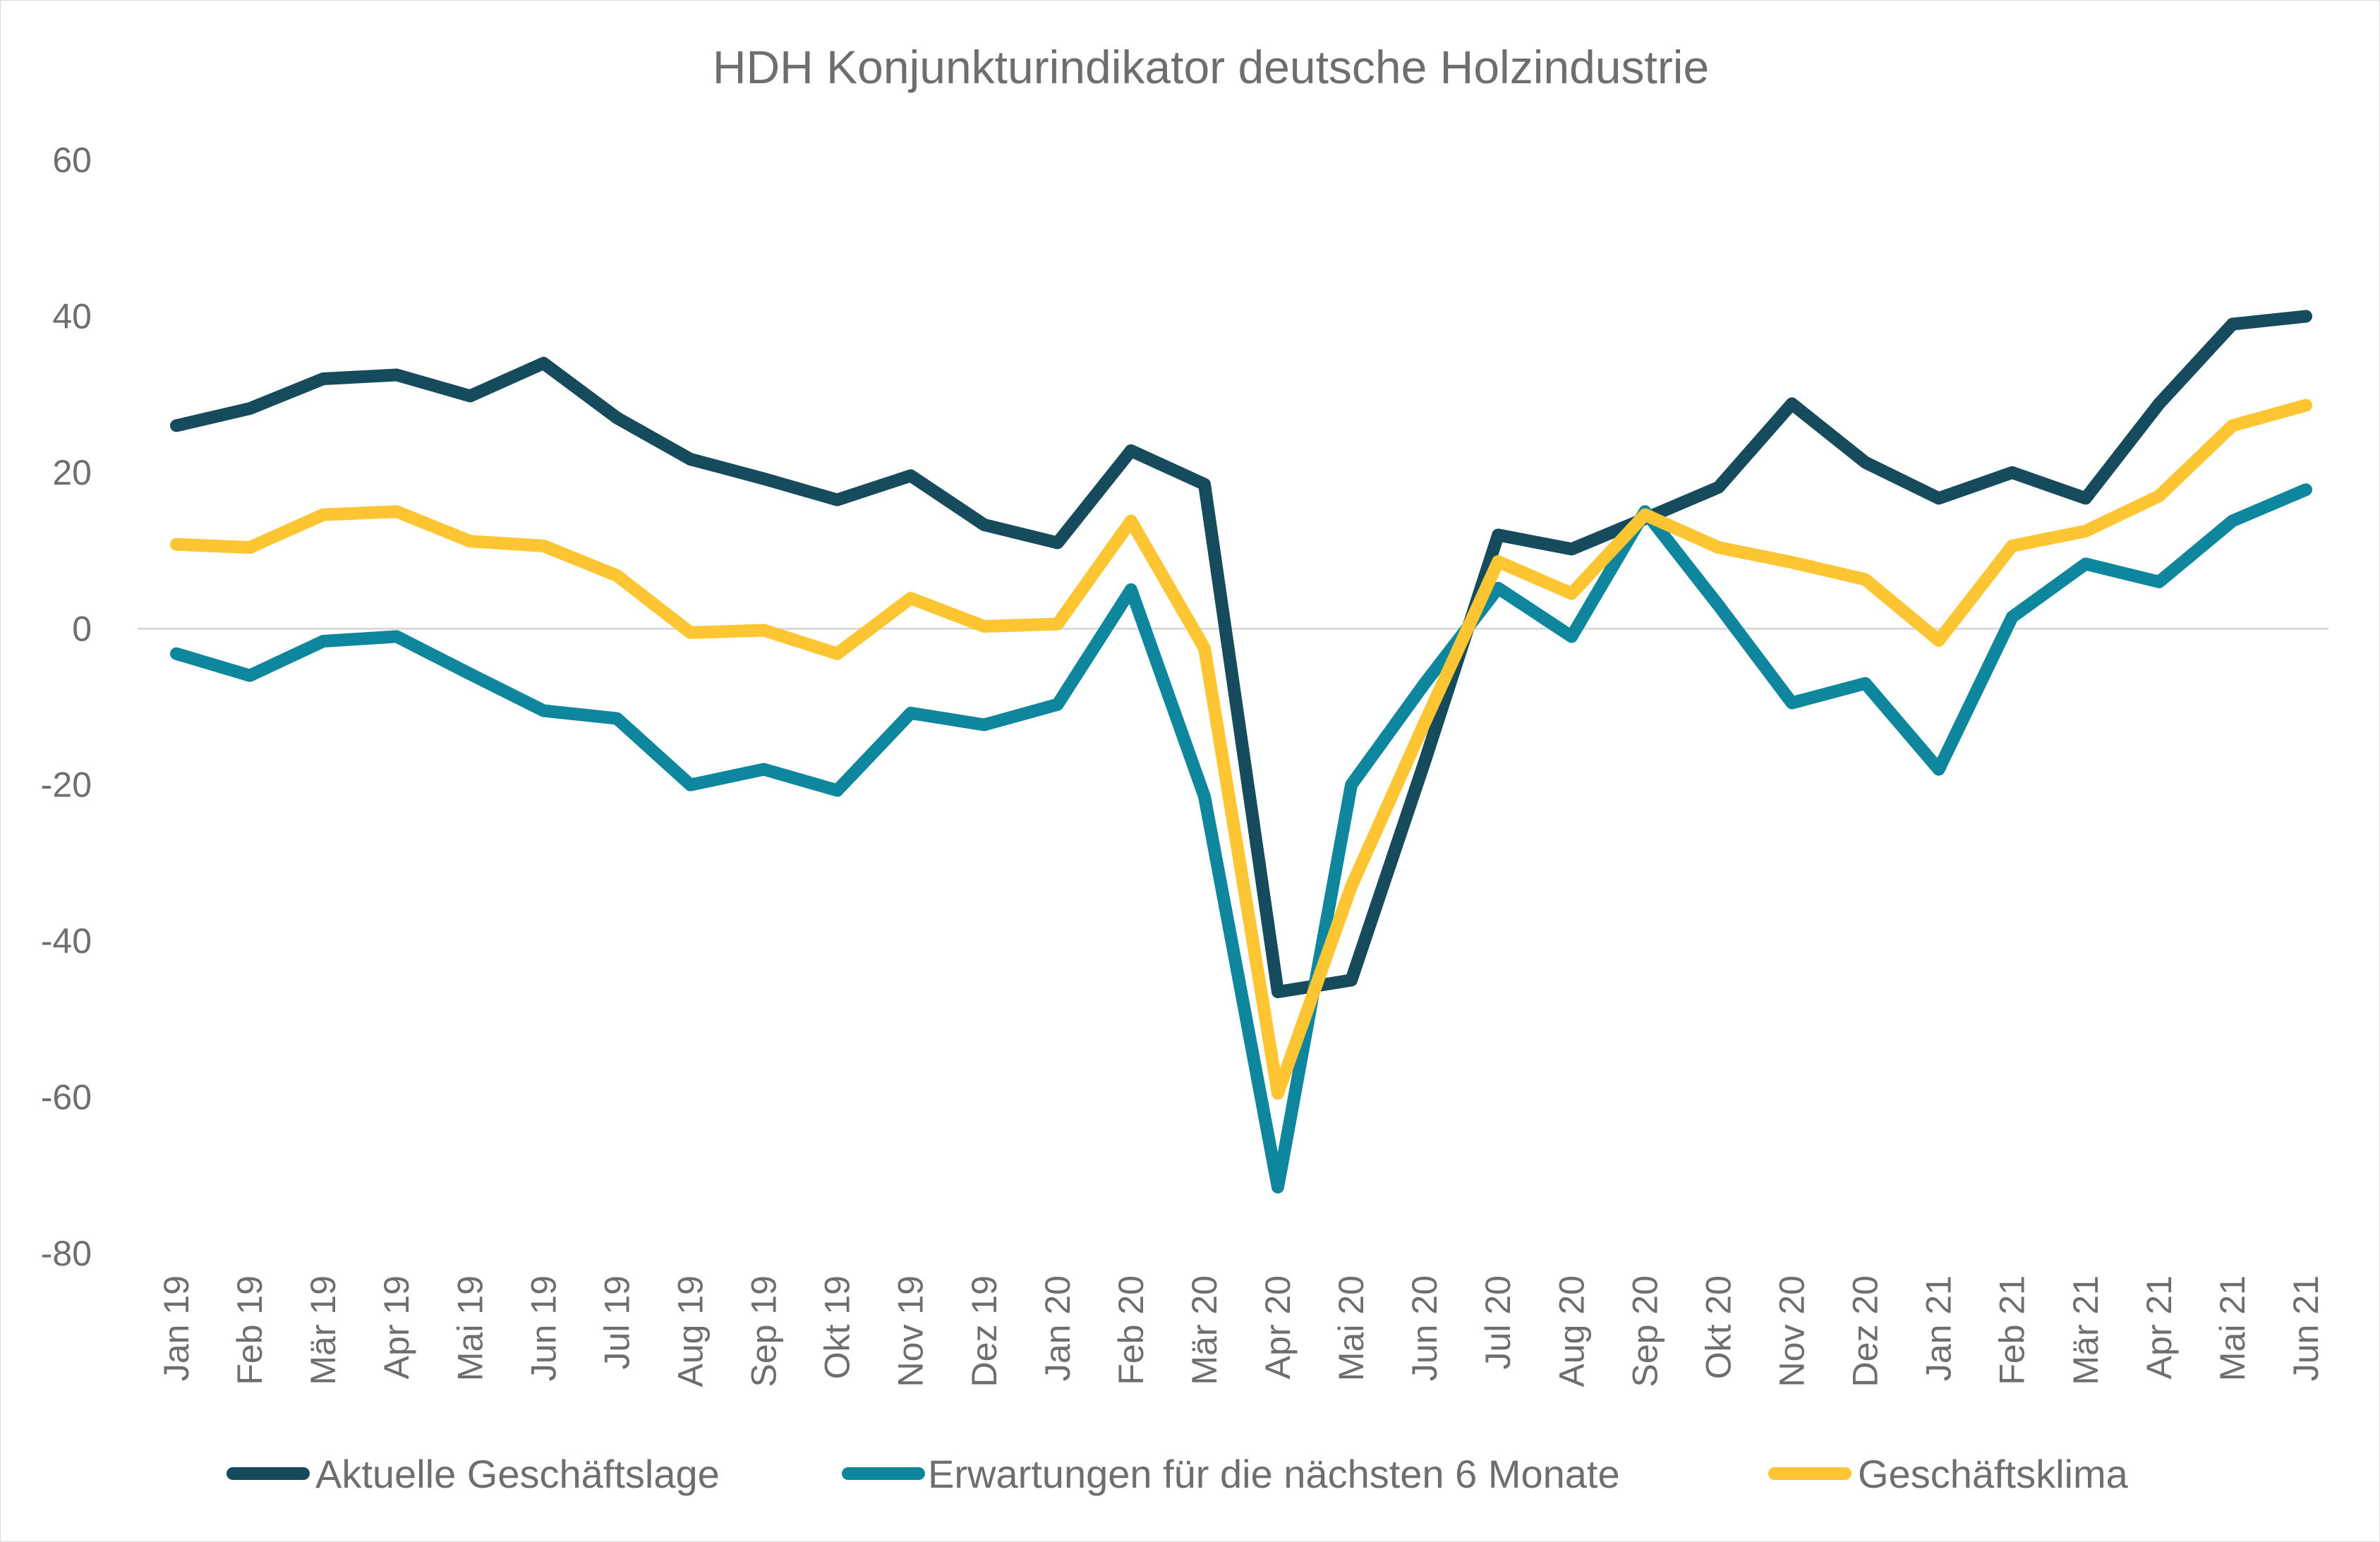 This screenshot has height=1542, width=2380. I want to click on x-tick-label: Jun 19, so click(543, 1328).